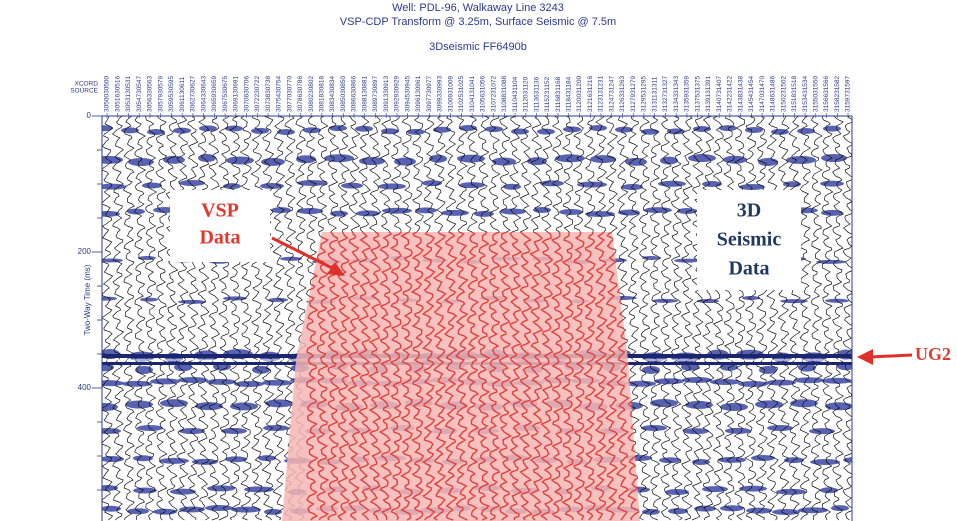 The height and width of the screenshot is (521, 957). I want to click on trace-label: 3091330913, so click(386, 93).